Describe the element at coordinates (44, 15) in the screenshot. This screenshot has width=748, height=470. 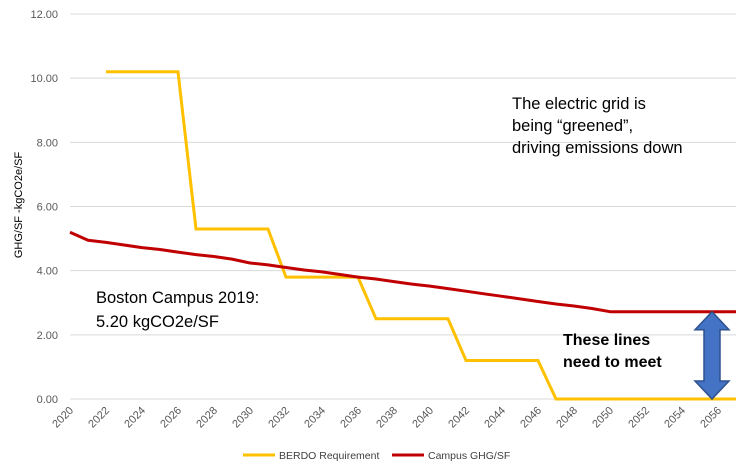
I see `y-tick-label: 12.00` at that location.